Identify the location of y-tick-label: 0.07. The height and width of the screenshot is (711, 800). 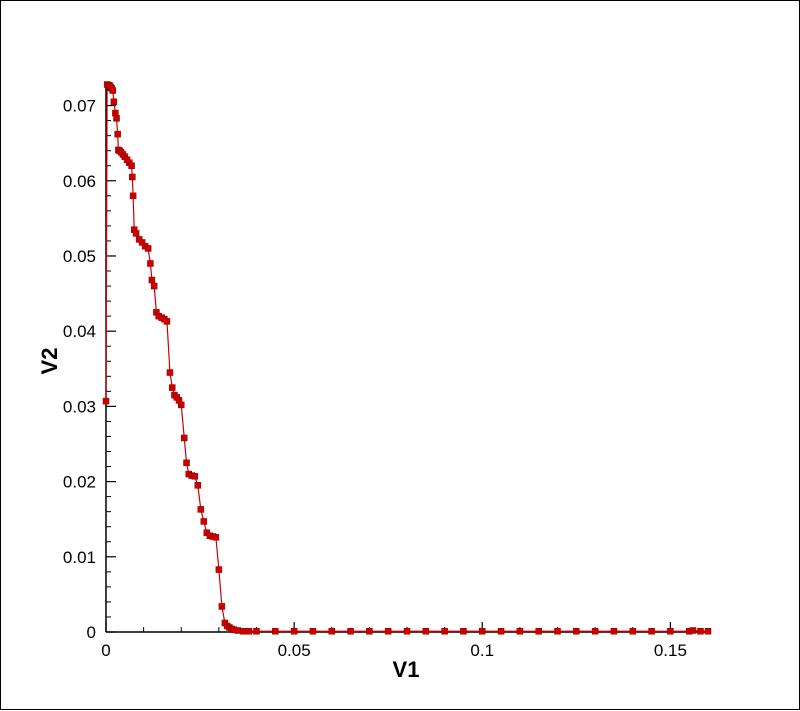
(79, 106).